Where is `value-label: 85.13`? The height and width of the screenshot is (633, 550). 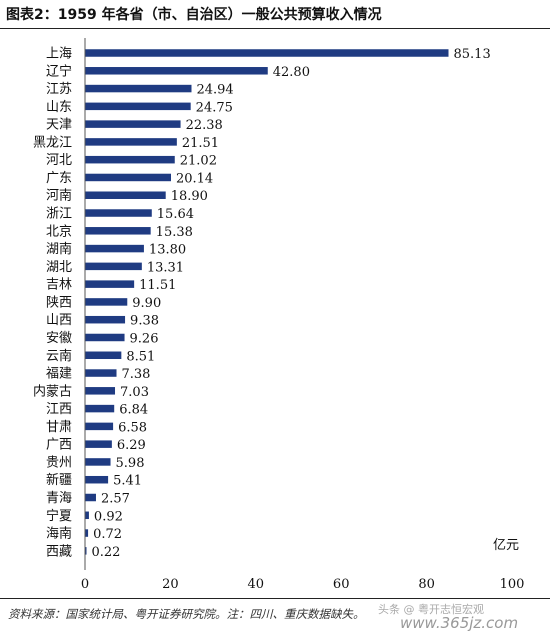 value-label: 85.13 is located at coordinates (472, 54).